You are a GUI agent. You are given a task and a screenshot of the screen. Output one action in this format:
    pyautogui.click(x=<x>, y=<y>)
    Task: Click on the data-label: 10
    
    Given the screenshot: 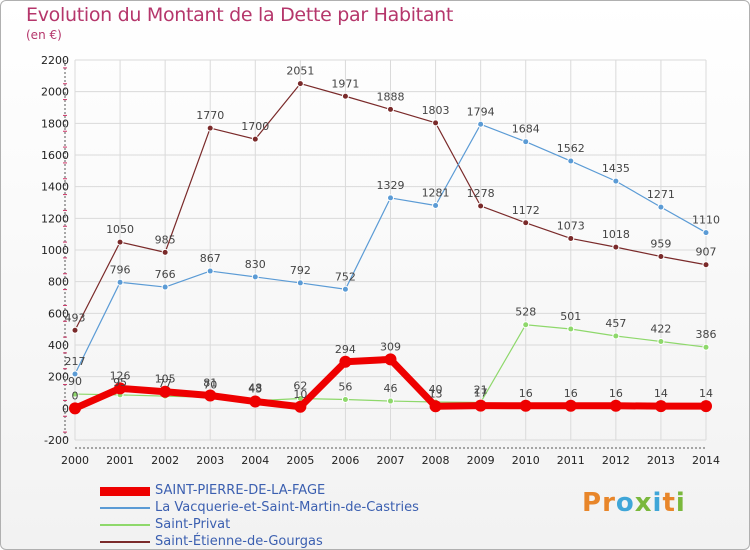 What is the action you would take?
    pyautogui.click(x=300, y=394)
    